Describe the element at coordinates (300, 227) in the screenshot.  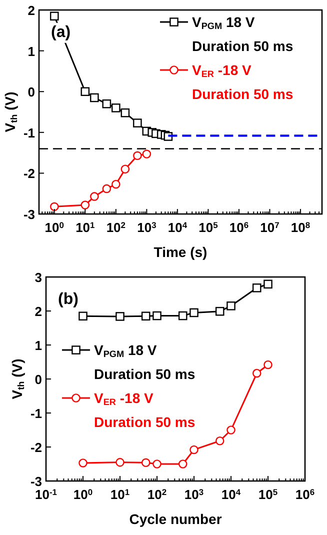
I see `x-tick-label: 10$^{8}$` at that location.